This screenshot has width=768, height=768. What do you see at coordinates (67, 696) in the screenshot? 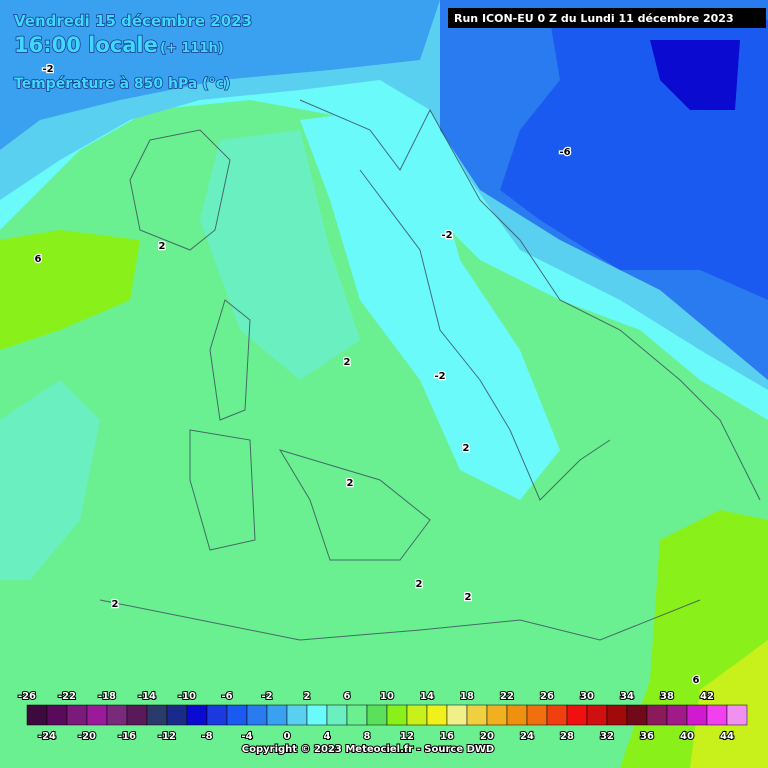
I see `scale-label: -22` at bounding box center [67, 696].